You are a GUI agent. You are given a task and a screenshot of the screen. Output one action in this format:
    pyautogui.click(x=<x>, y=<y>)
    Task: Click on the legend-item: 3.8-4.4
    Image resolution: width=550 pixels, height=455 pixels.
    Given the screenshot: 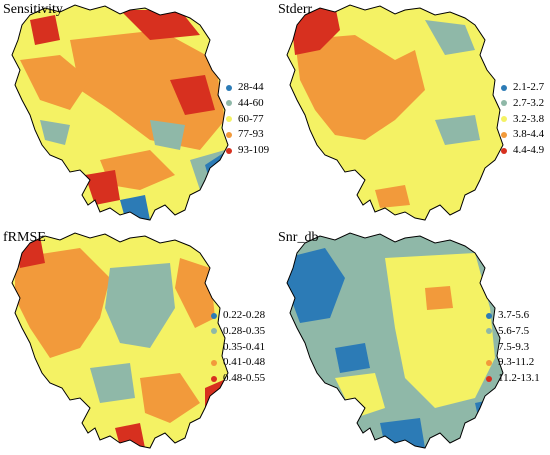 What is the action you would take?
    pyautogui.click(x=522, y=135)
    